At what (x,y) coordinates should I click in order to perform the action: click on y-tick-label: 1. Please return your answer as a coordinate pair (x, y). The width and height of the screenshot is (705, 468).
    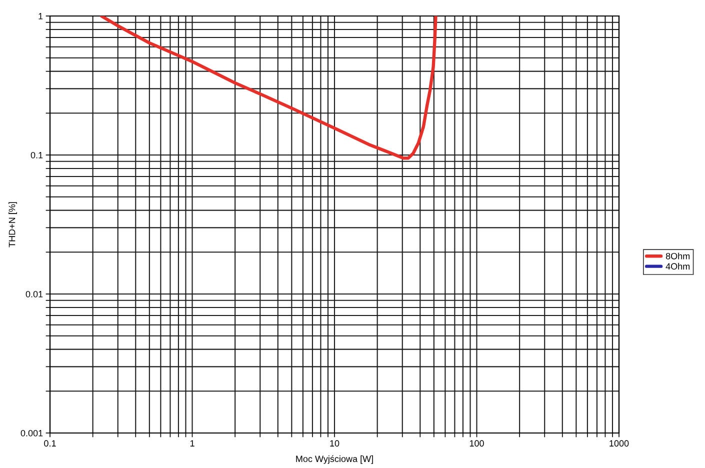
    Looking at the image, I should click on (40, 16).